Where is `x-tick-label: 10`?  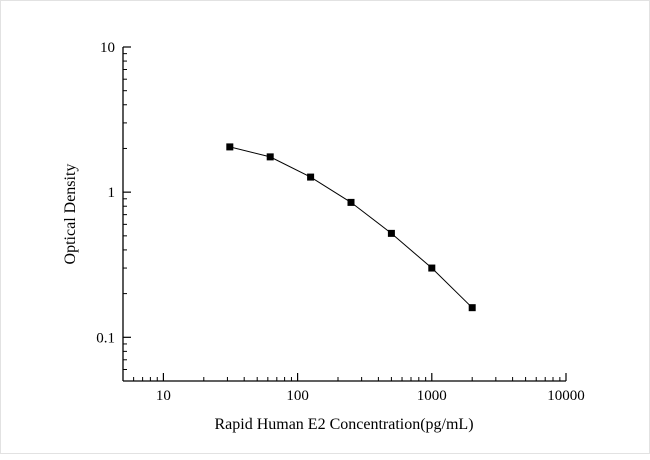 x-tick-label: 10 is located at coordinates (163, 396).